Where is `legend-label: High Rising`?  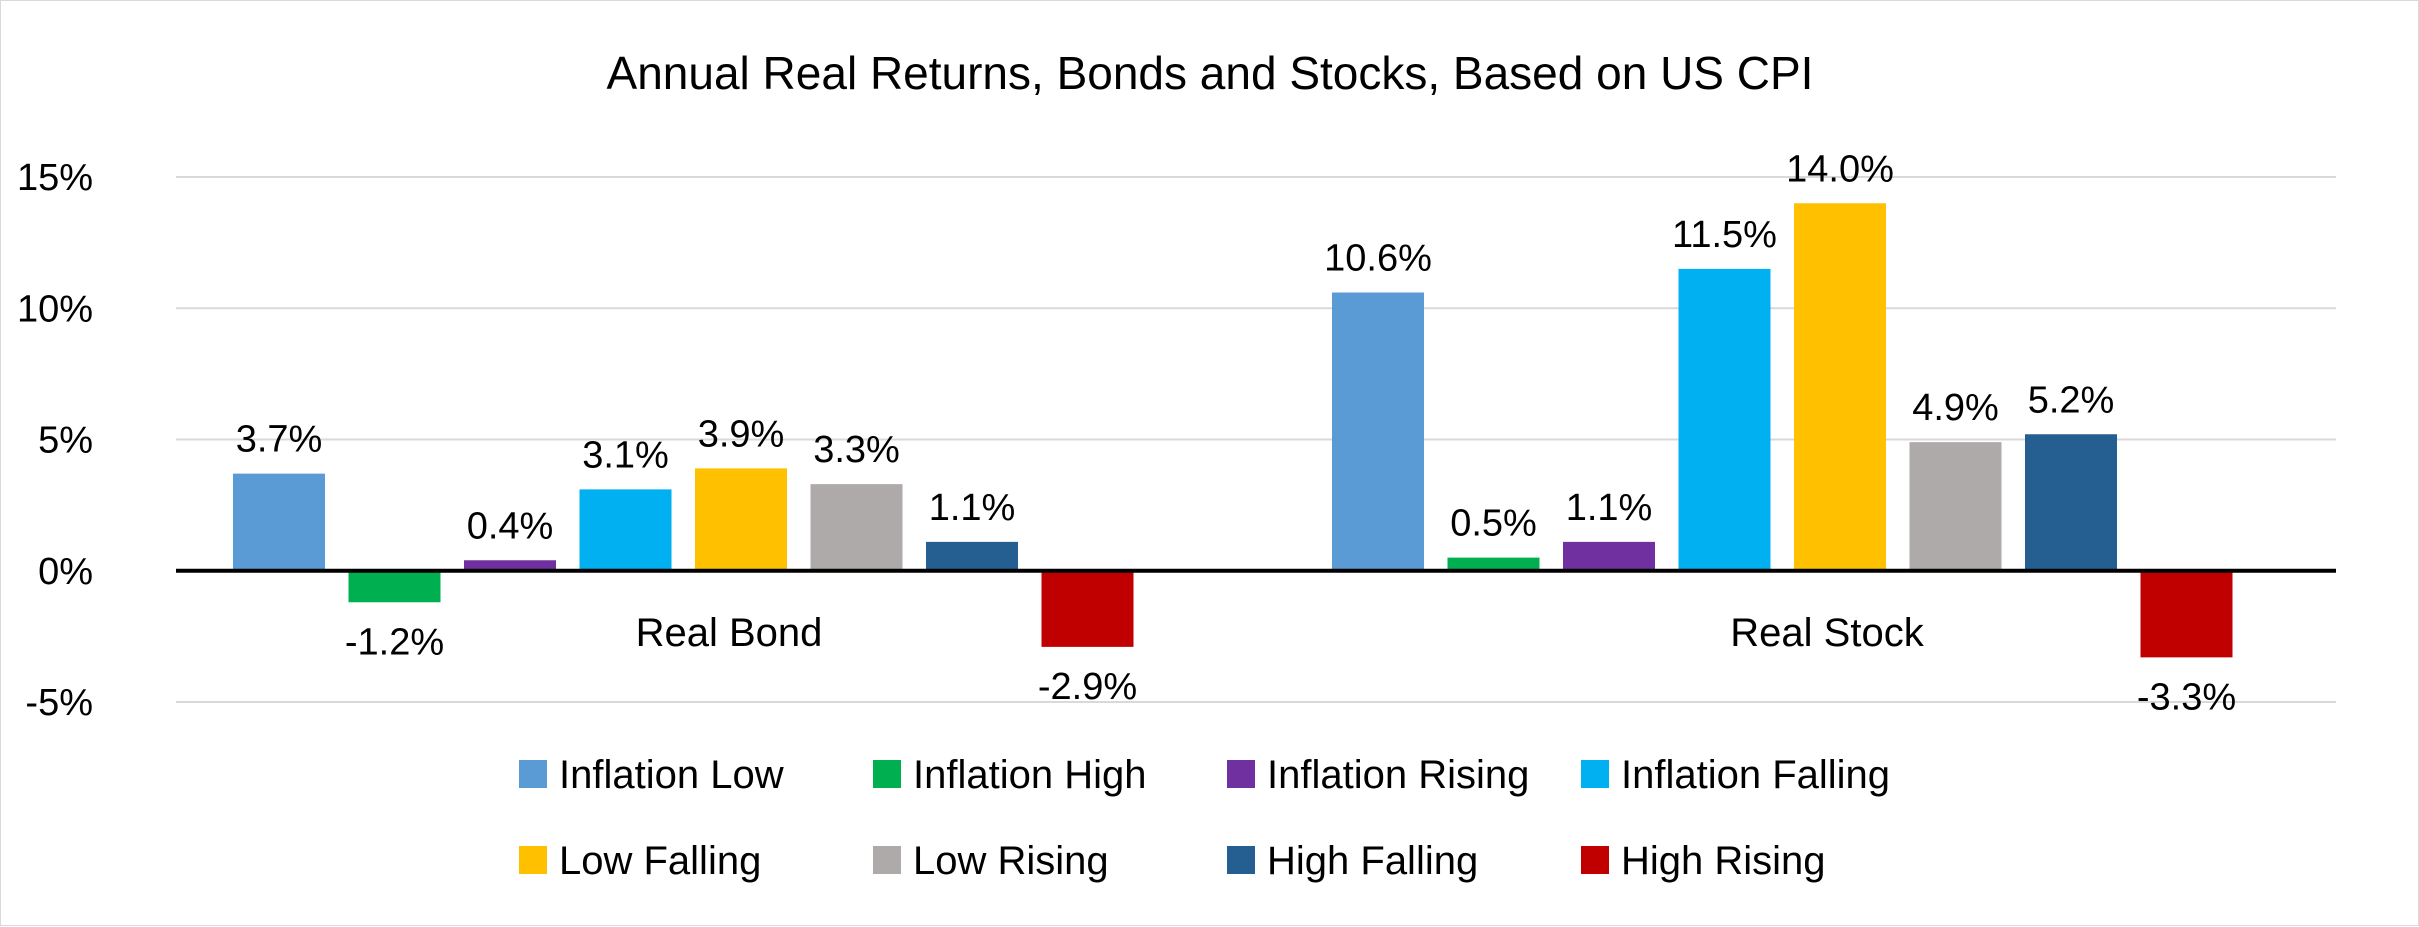 legend-label: High Rising is located at coordinates (1723, 861).